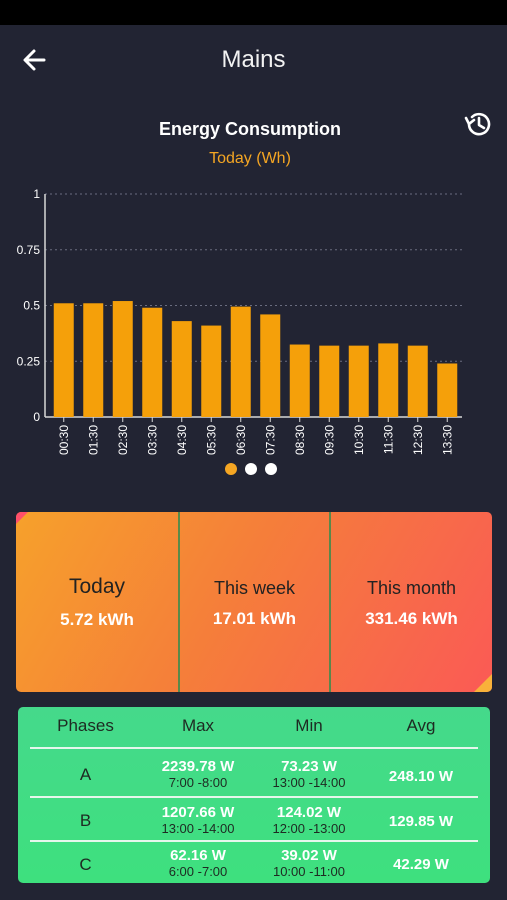 The width and height of the screenshot is (507, 900). Describe the element at coordinates (97, 619) in the screenshot. I see `summary-today-value: 5.72 kWh` at that location.